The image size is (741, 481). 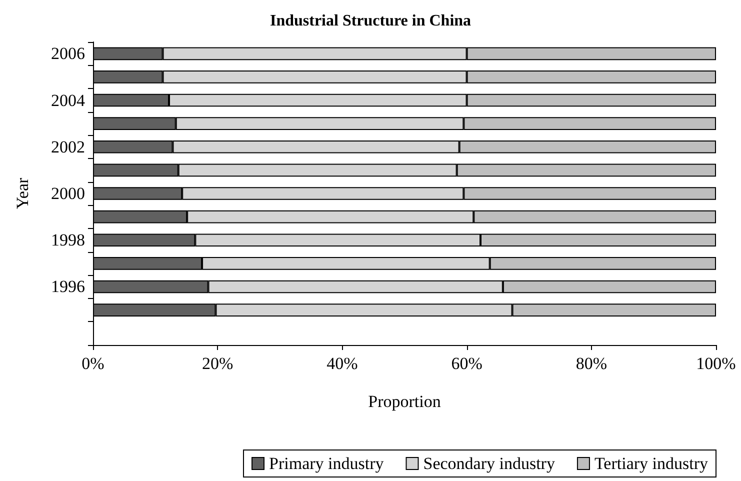 I want to click on y-axis-title: Year, so click(x=22, y=194).